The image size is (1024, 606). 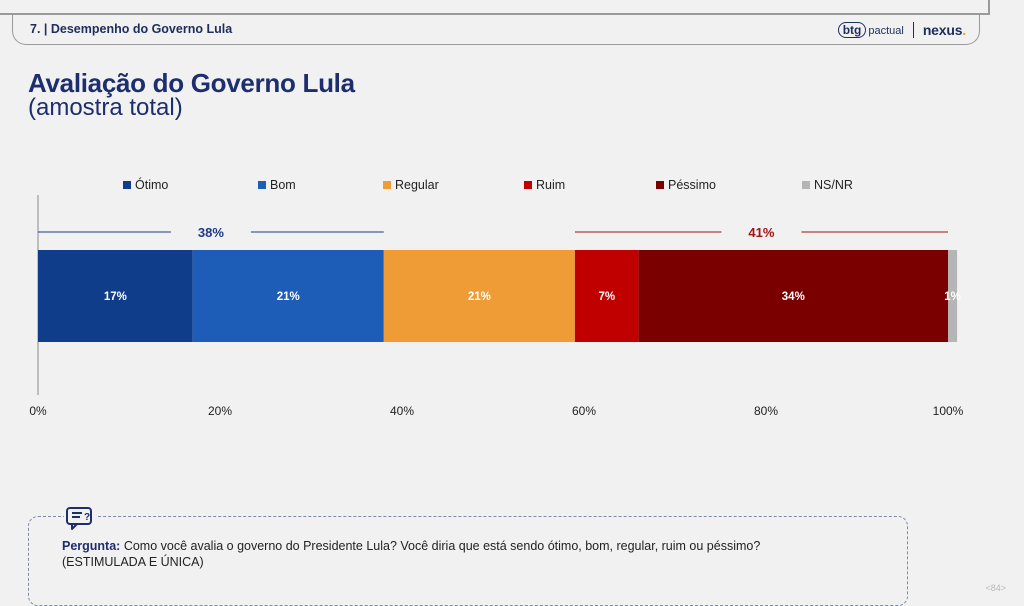 I want to click on legend-item: NS/NR, so click(x=827, y=185).